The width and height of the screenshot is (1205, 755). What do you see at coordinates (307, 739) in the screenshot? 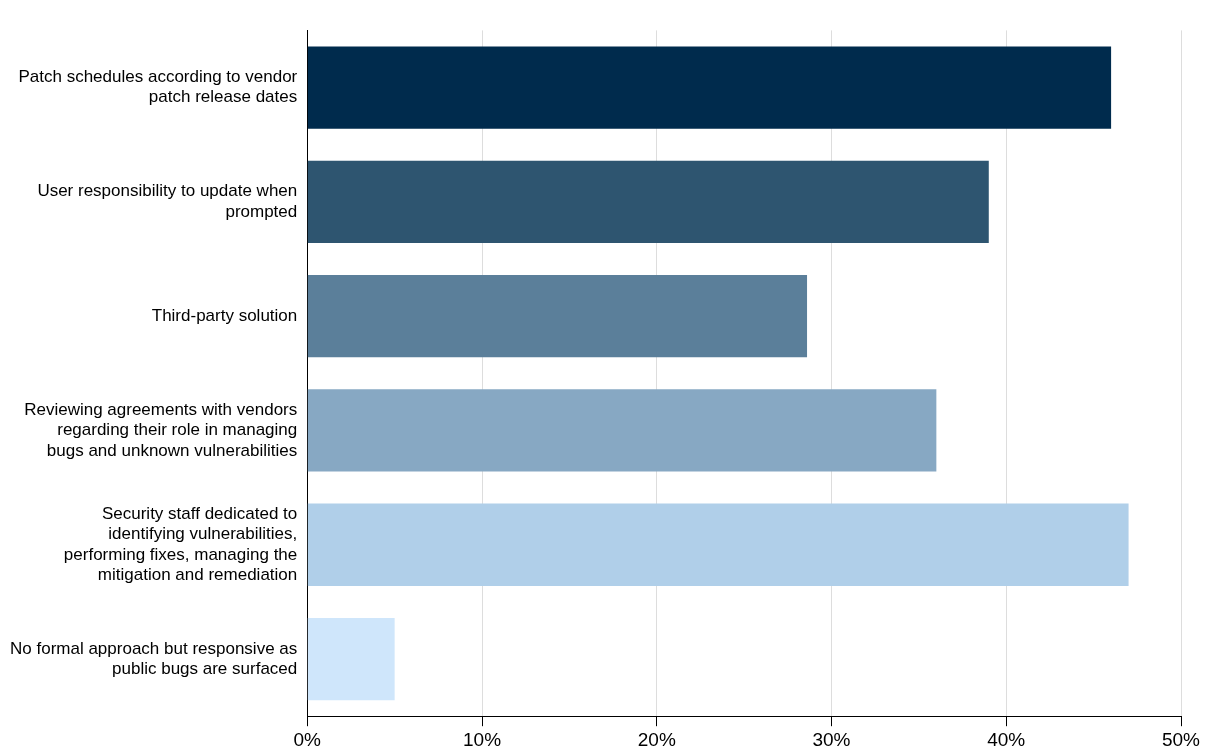
I see `x-tick-label: 0%` at bounding box center [307, 739].